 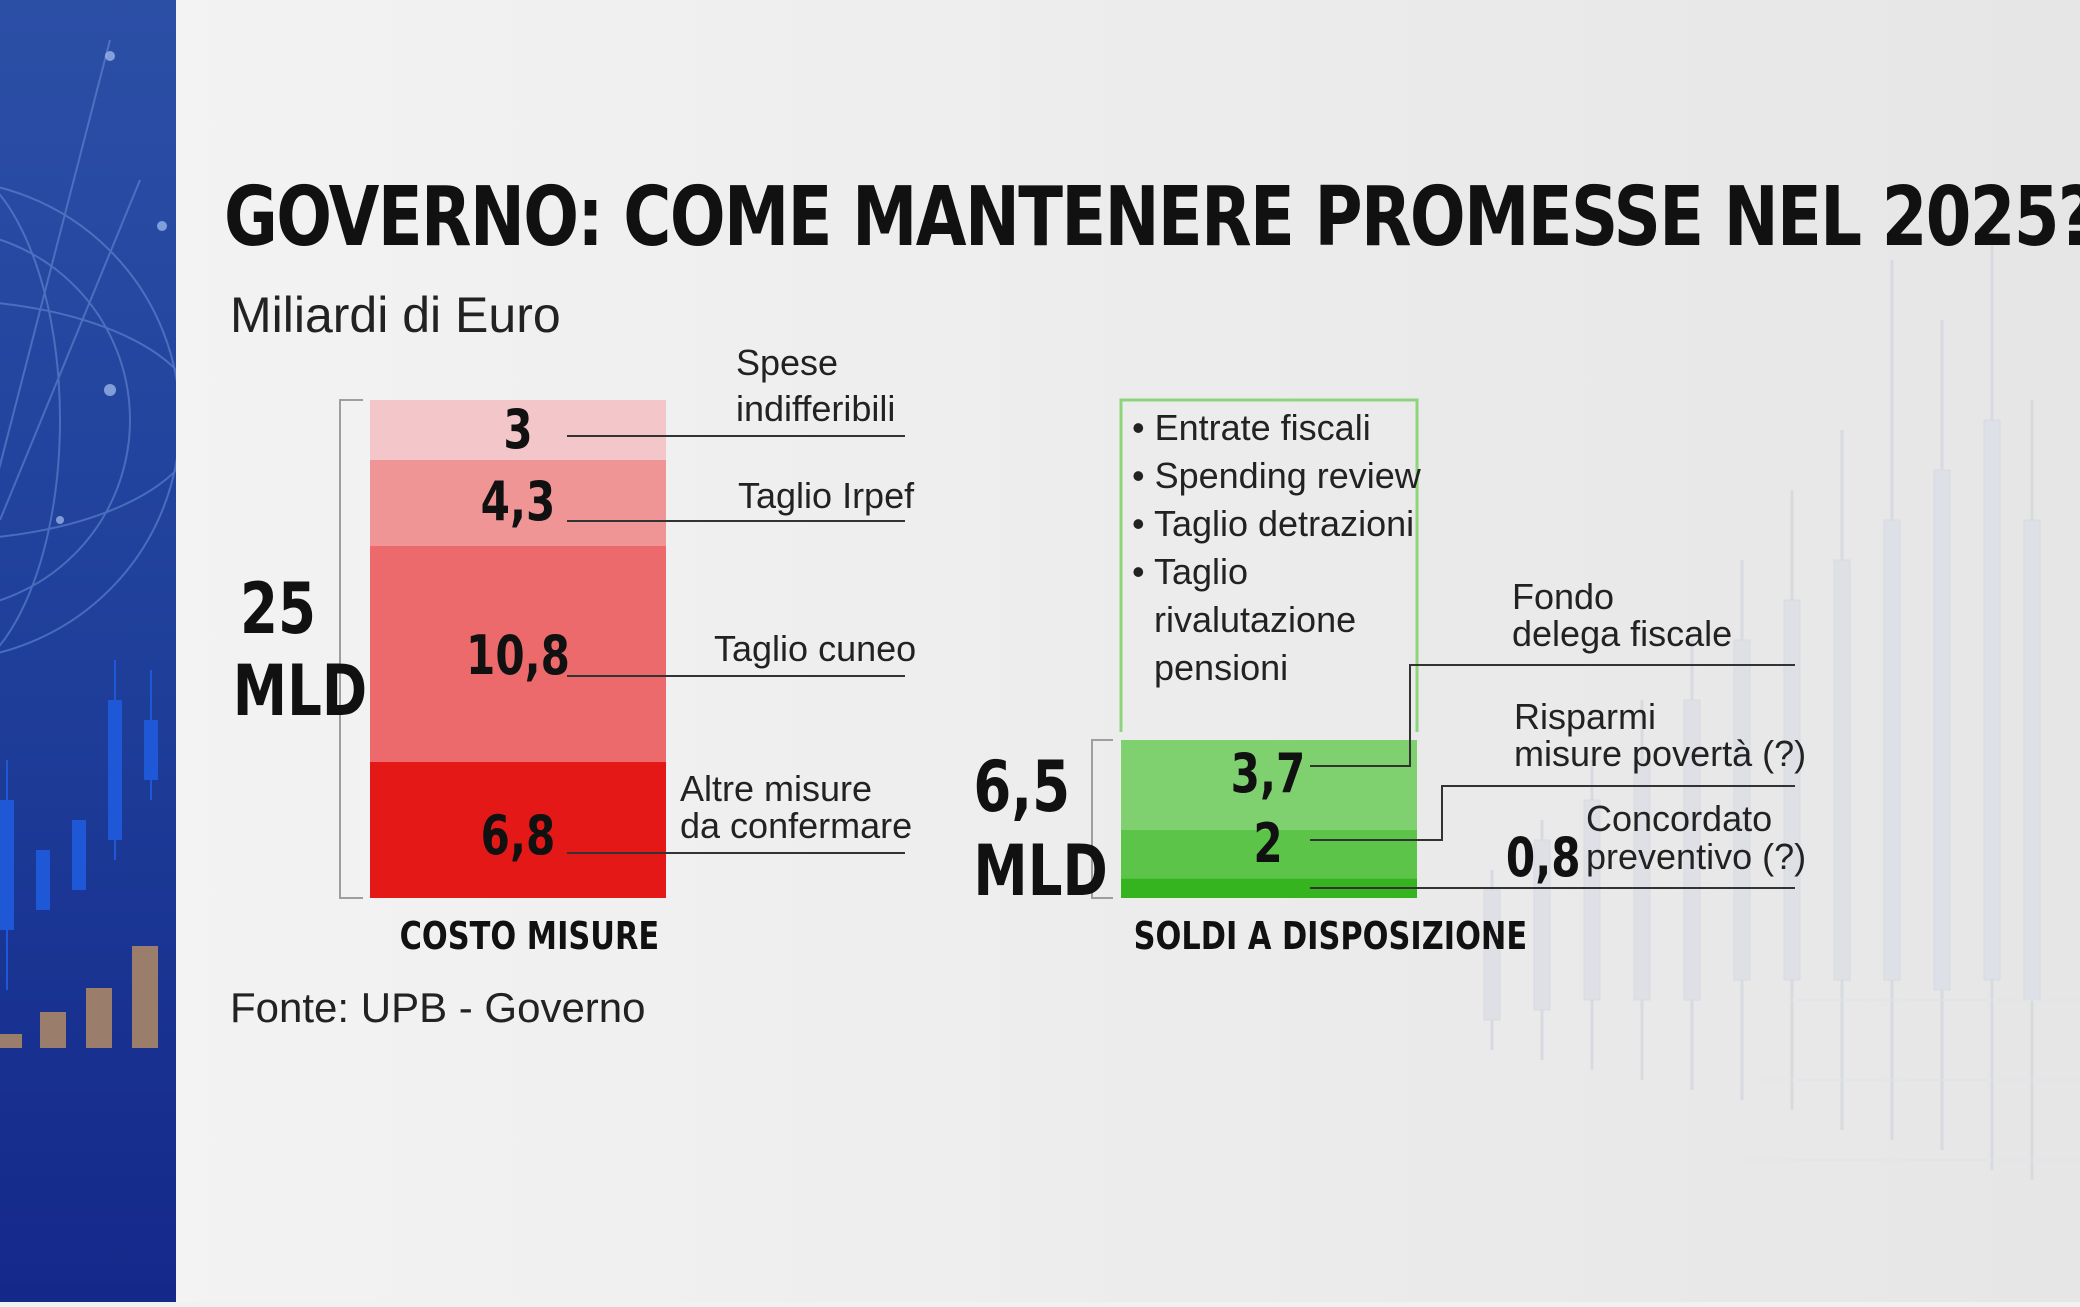 I want to click on value-label: 3, so click(x=518, y=429).